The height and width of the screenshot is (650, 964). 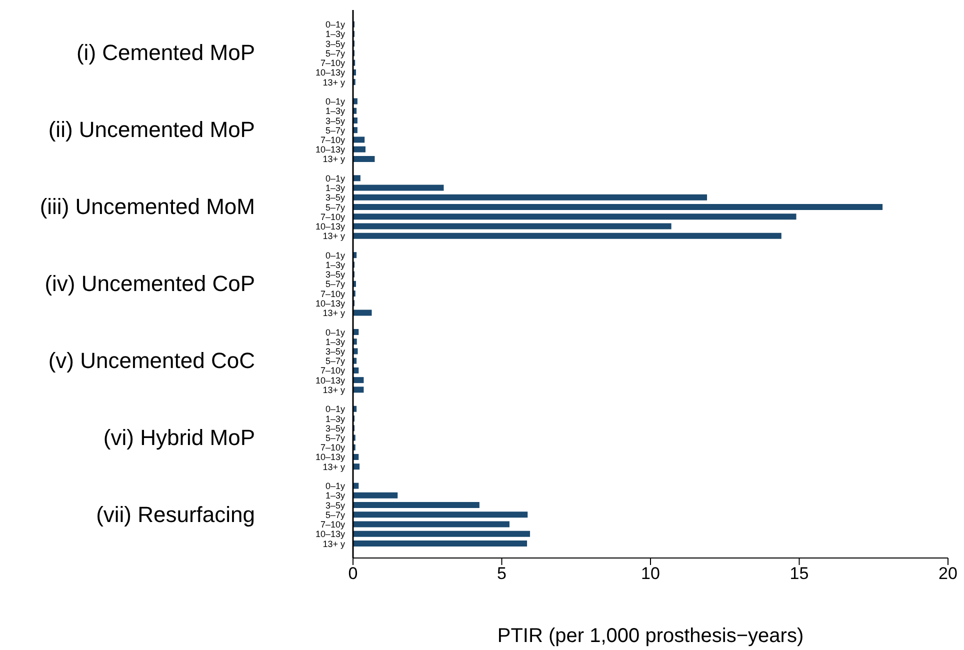 I want to click on text: (iv) Uncemented CoP, so click(x=149, y=284).